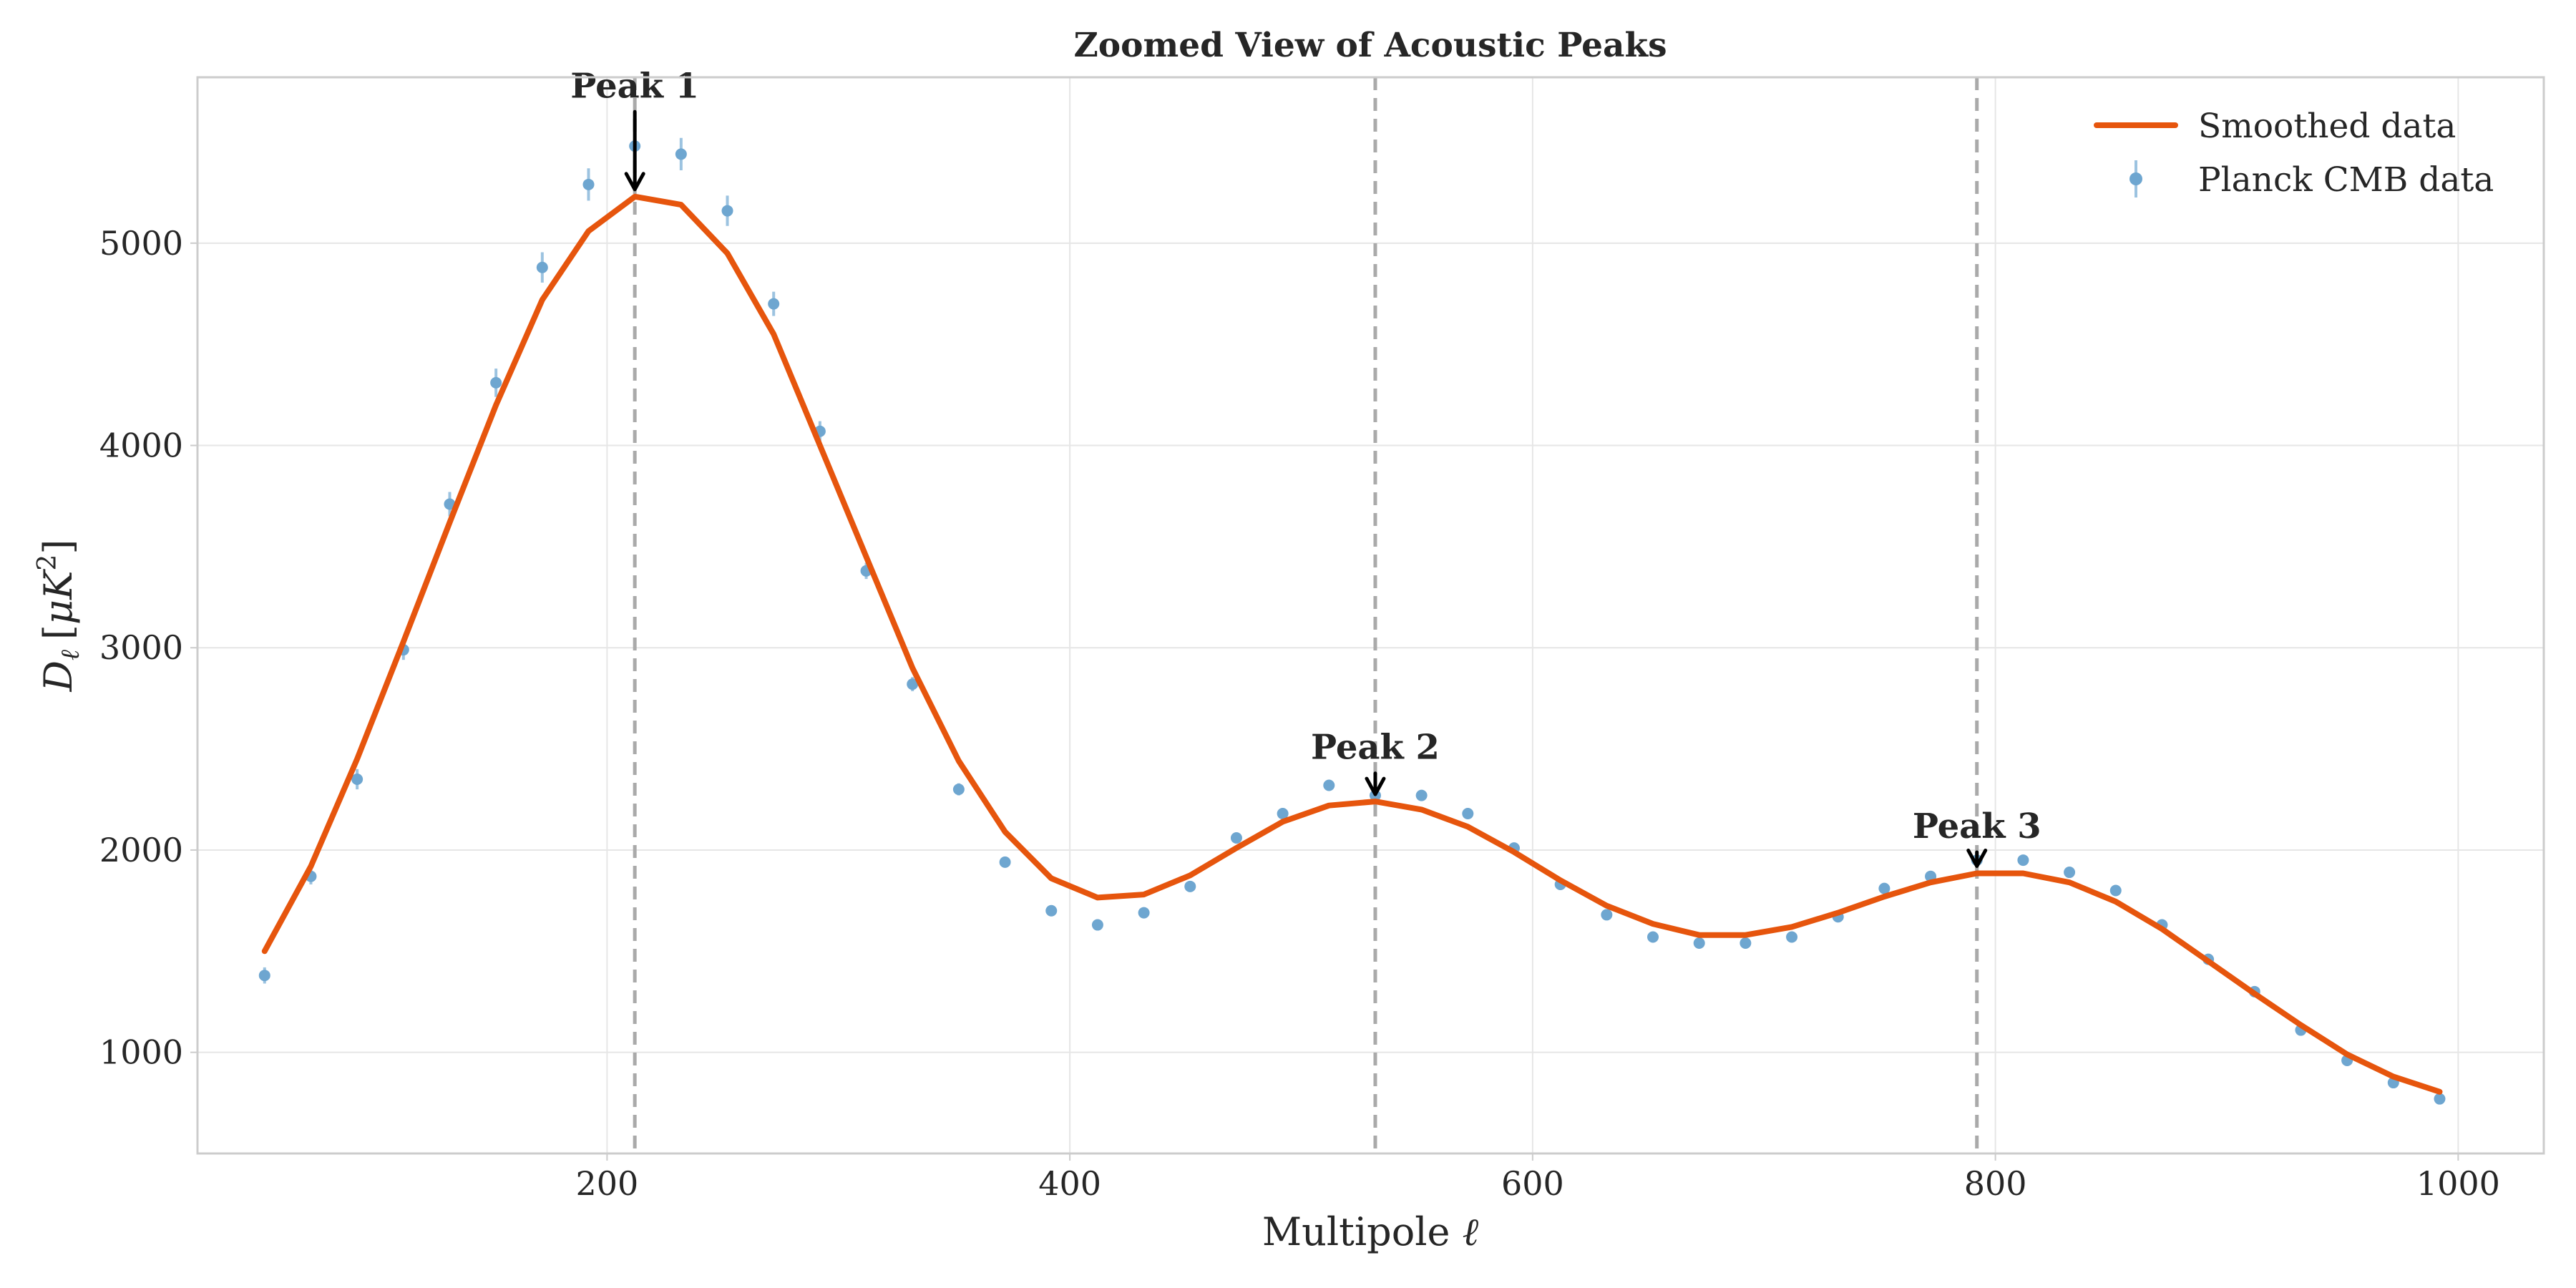 The image size is (2576, 1288). Describe the element at coordinates (59, 547) in the screenshot. I see `y-axis-label-close: ]` at that location.